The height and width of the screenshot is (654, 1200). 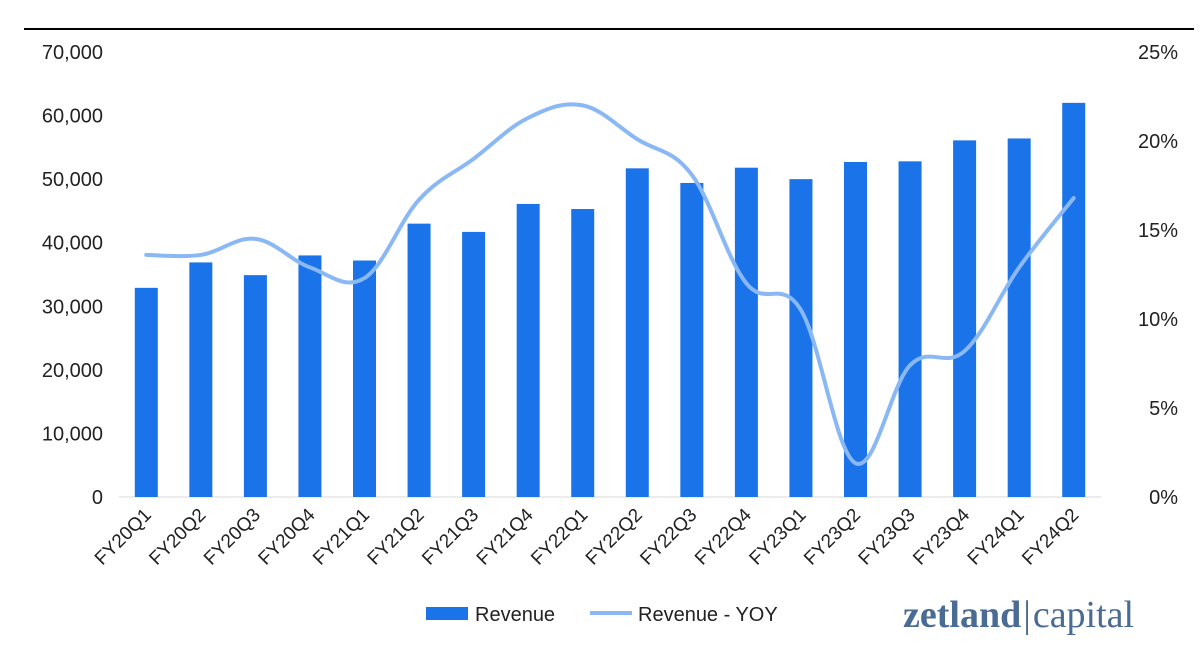 I want to click on category-label: FY20Q3, so click(x=232, y=537).